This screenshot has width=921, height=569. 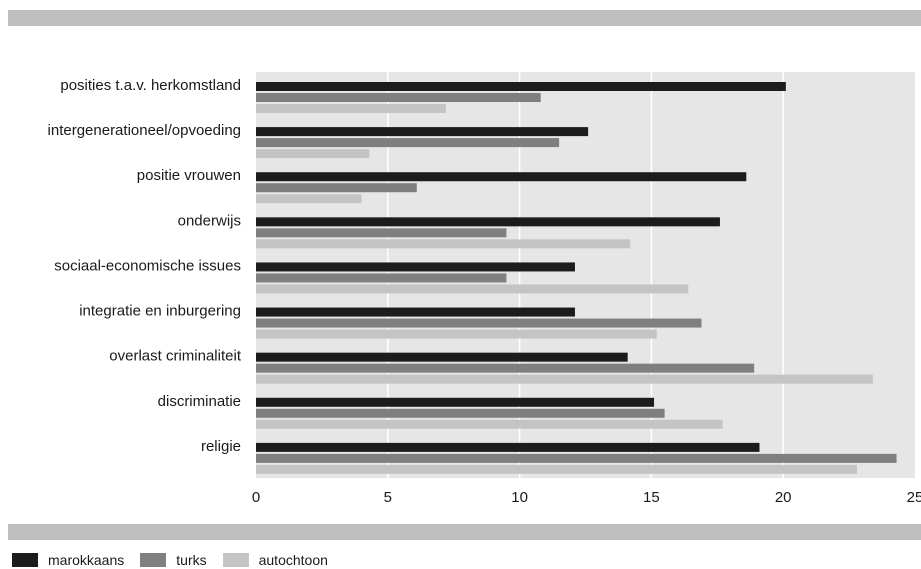 I want to click on category-label: sociaal-economische issues, so click(x=147, y=265).